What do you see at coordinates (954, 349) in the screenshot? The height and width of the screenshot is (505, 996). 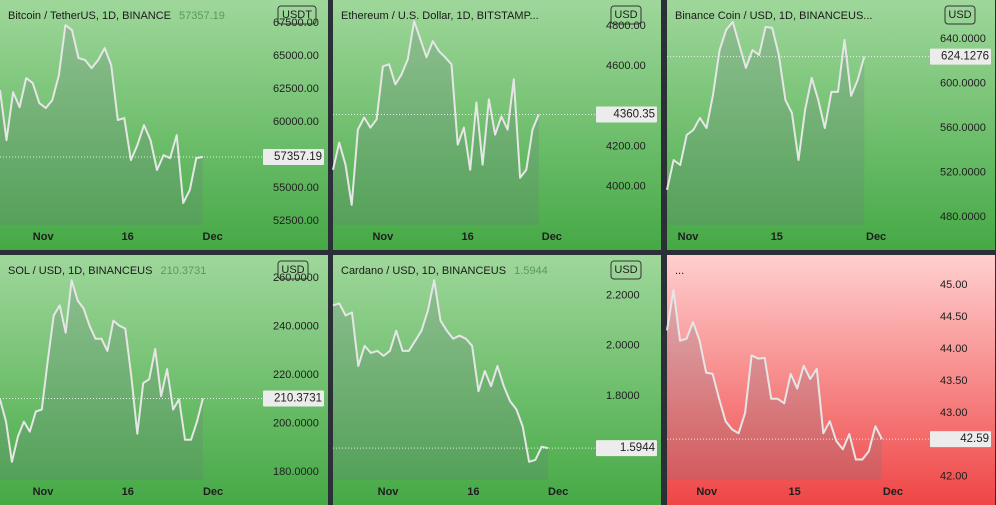 I see `y-tick-label: 44.00` at bounding box center [954, 349].